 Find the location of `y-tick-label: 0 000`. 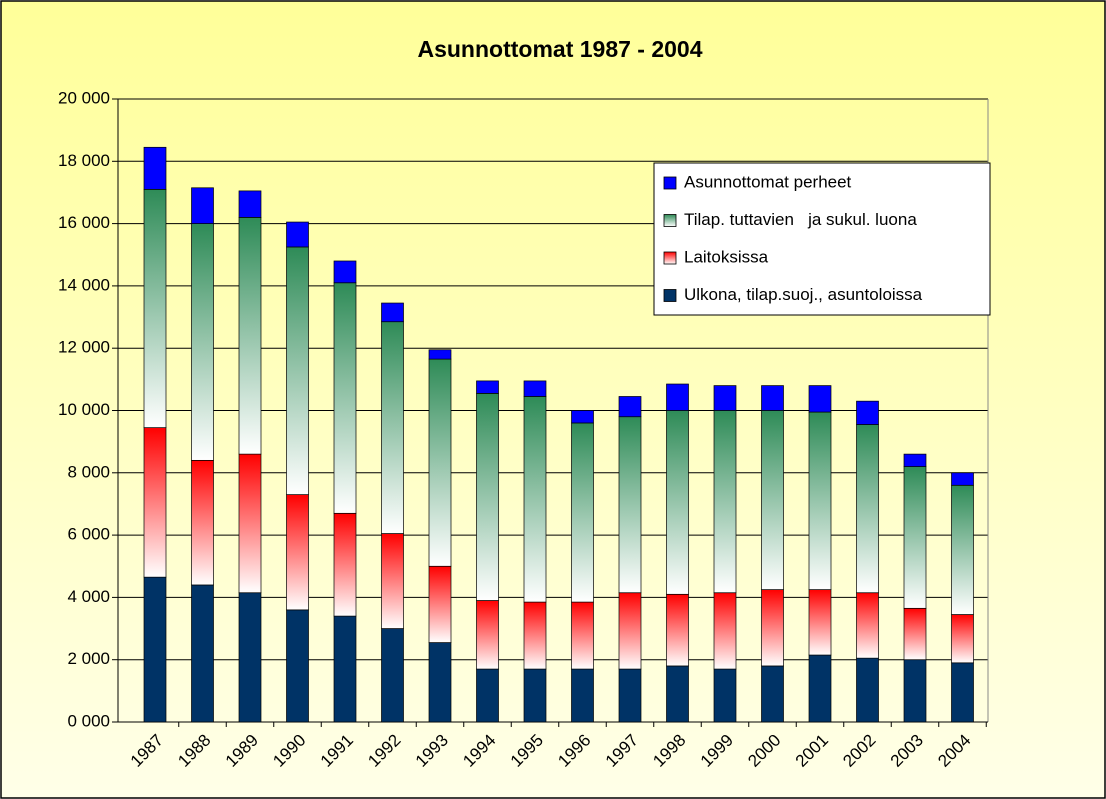

y-tick-label: 0 000 is located at coordinates (88, 720).